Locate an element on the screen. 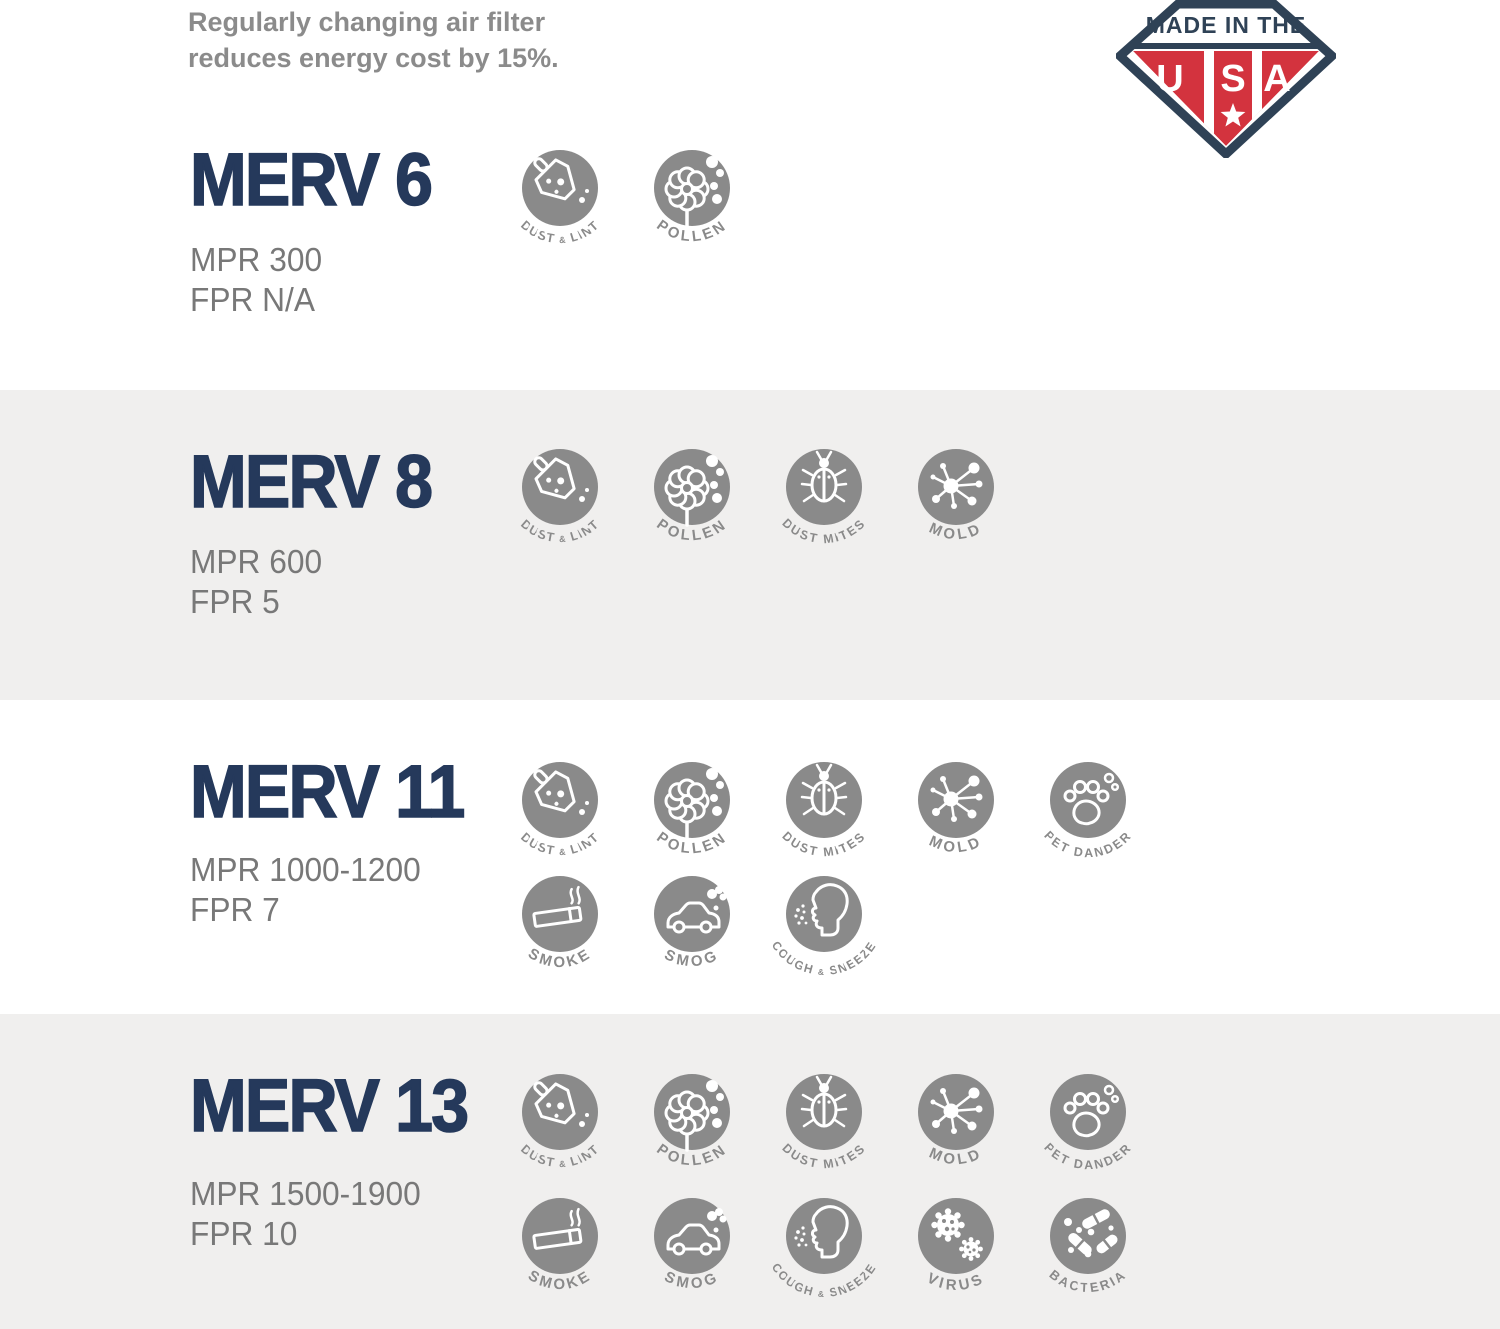  virus-icon: VIRUS is located at coordinates (956, 1247).